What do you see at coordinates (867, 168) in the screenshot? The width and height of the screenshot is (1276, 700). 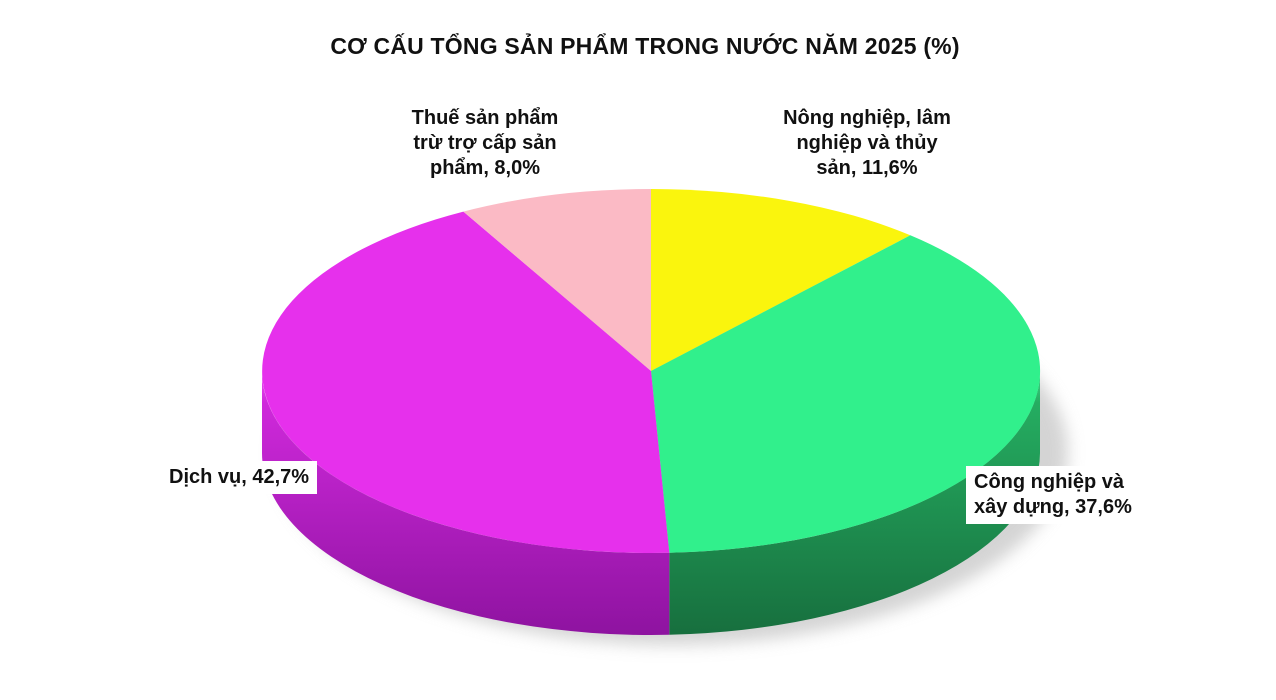 I see `label-line: sản, 11,6%` at bounding box center [867, 168].